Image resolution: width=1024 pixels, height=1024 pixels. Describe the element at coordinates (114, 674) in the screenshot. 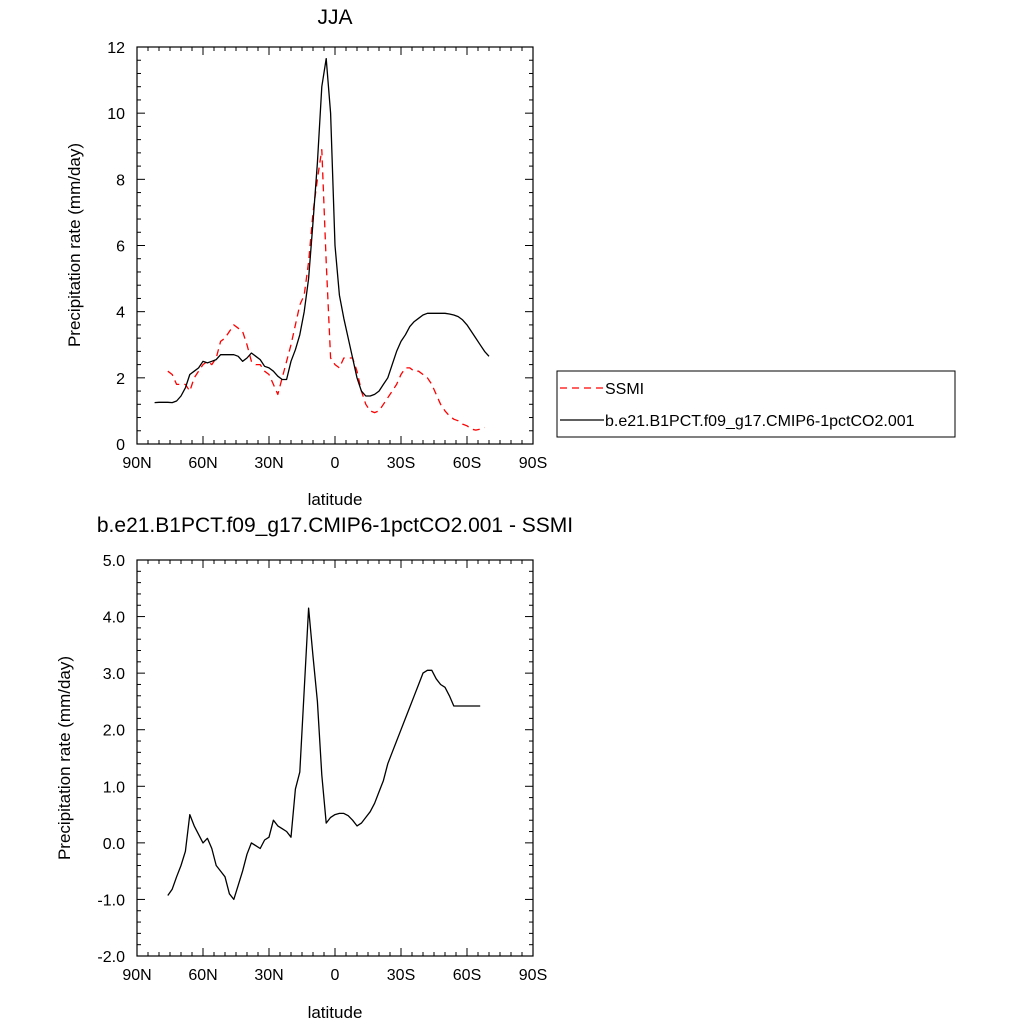

I see `y-tick-label: 3.0` at that location.